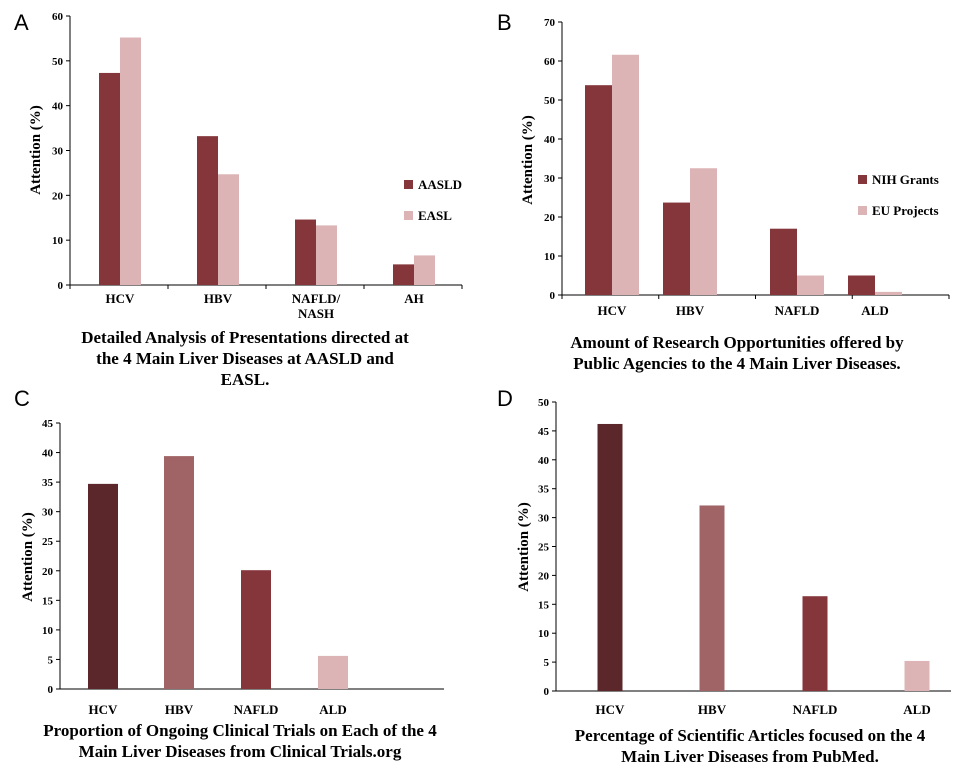 The image size is (973, 765). I want to click on chart-caption: the 4 Main Liver Diseases at AASLD and, so click(245, 358).